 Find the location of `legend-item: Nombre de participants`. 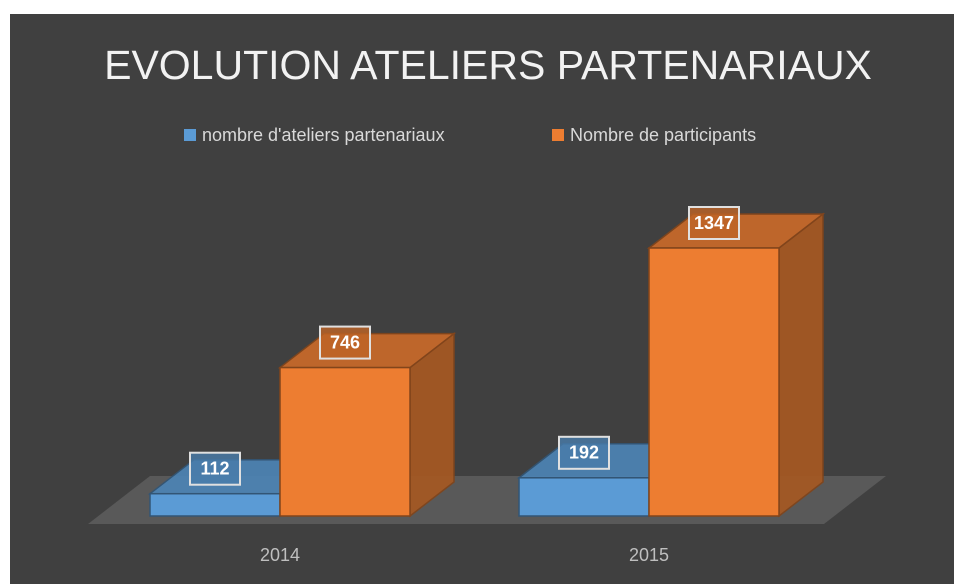

legend-item: Nombre de participants is located at coordinates (654, 135).